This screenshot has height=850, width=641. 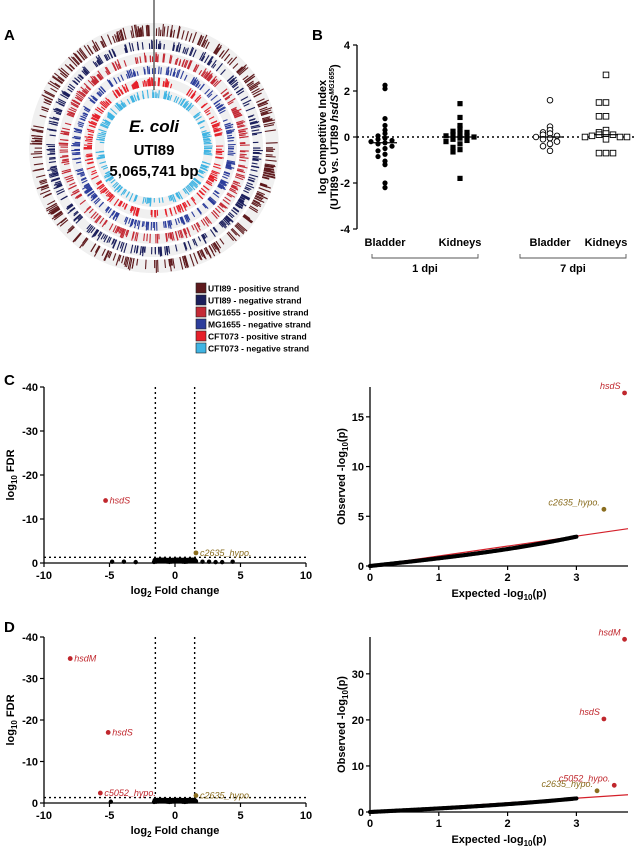 What do you see at coordinates (508, 824) in the screenshot?
I see `x-tick-label: 2` at bounding box center [508, 824].